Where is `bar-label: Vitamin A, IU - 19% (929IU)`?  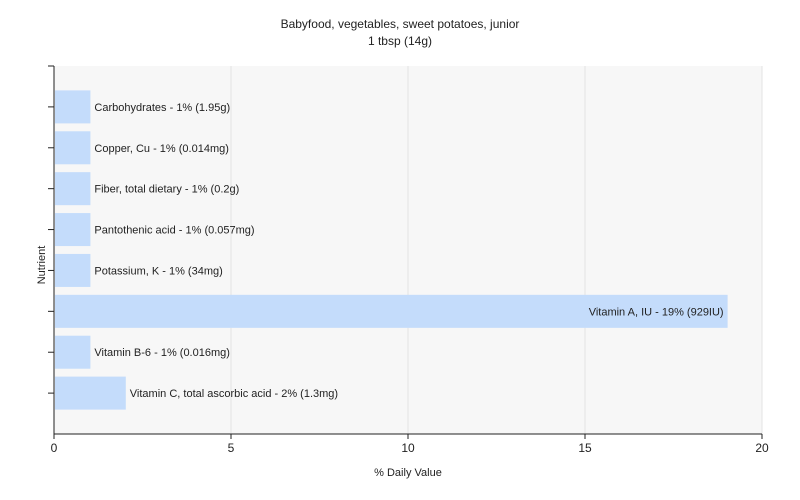 bar-label: Vitamin A, IU - 19% (929IU) is located at coordinates (656, 312).